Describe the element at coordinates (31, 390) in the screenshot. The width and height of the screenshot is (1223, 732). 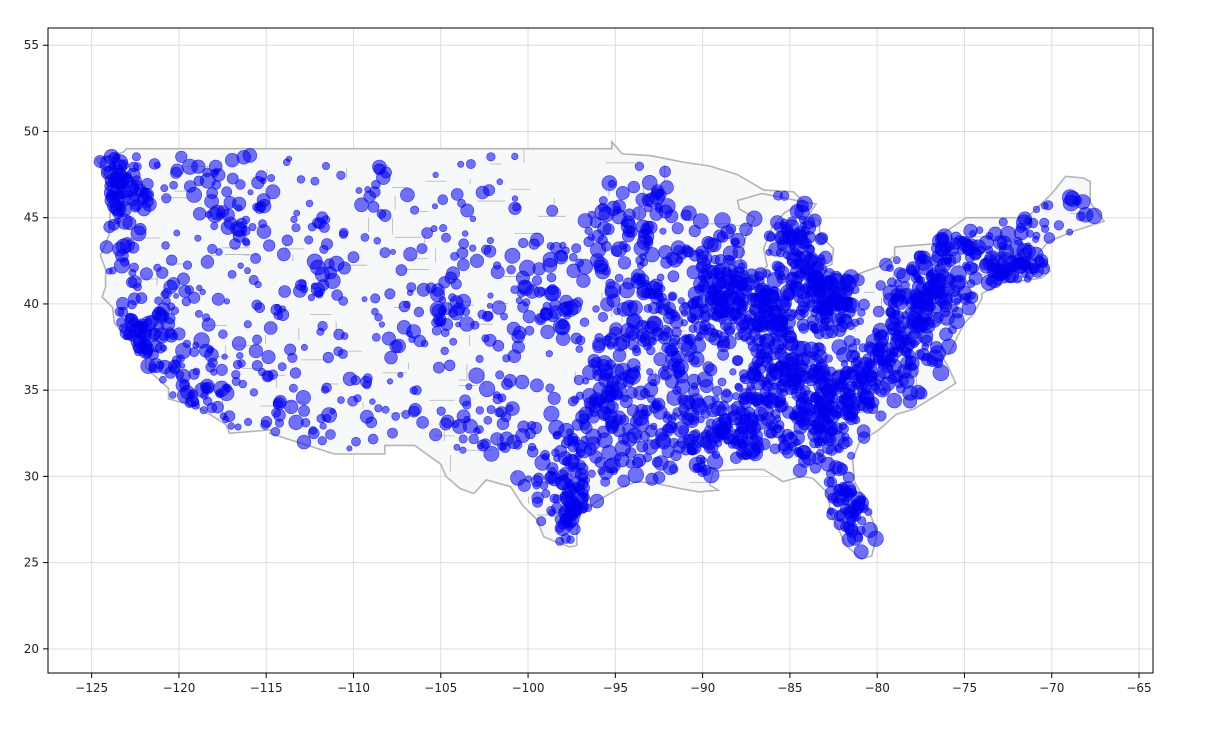
I see `y-tick-label: 35` at that location.